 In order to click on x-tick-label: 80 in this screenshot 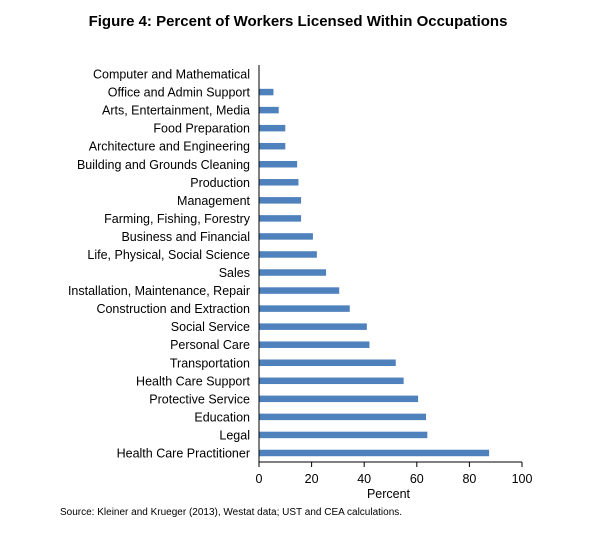, I will do `click(469, 479)`.